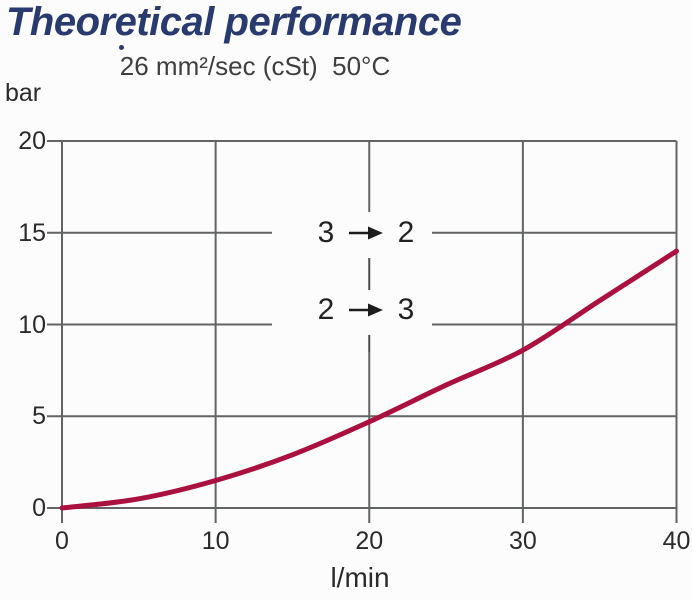  Describe the element at coordinates (522, 541) in the screenshot. I see `x-tick-label: 30` at that location.